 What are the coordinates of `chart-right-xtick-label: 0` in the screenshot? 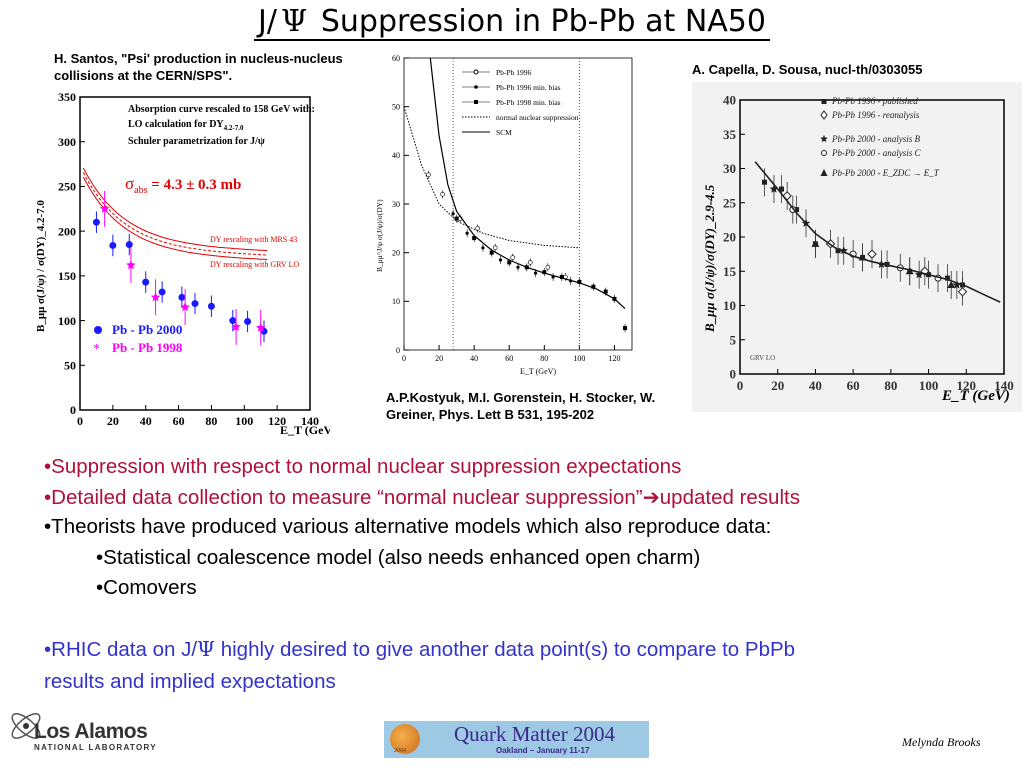 It's located at (740, 385).